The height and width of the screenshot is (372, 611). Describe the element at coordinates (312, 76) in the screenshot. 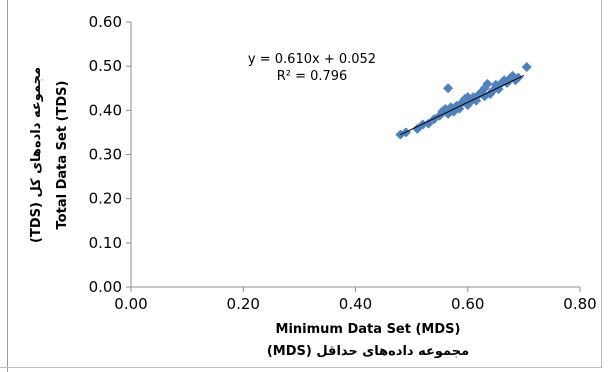

I see `r-squared-label: R² = 0.796` at that location.